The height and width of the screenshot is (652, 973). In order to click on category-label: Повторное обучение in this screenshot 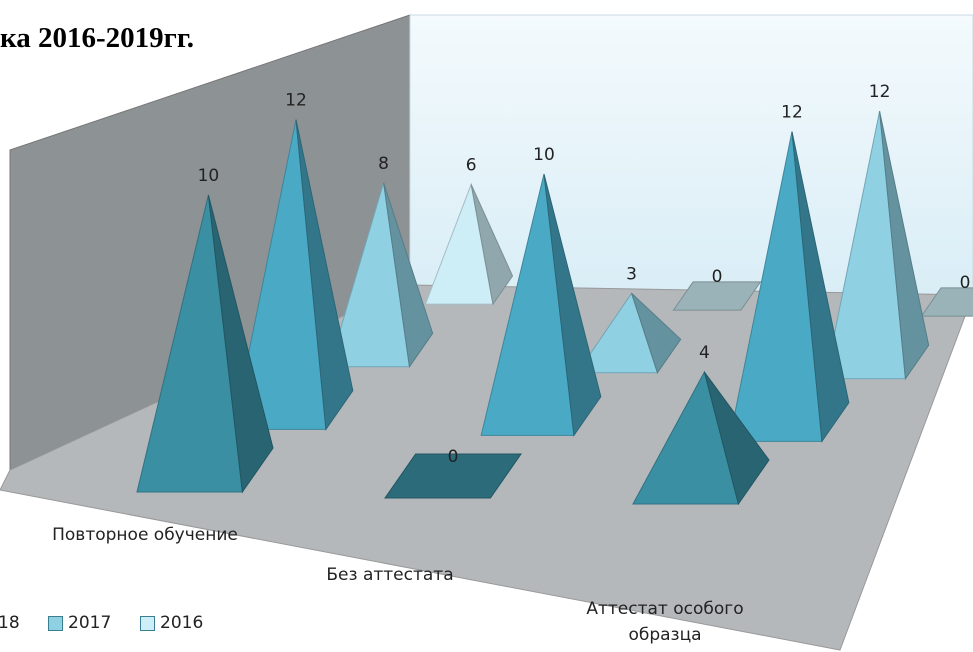, I will do `click(145, 535)`.